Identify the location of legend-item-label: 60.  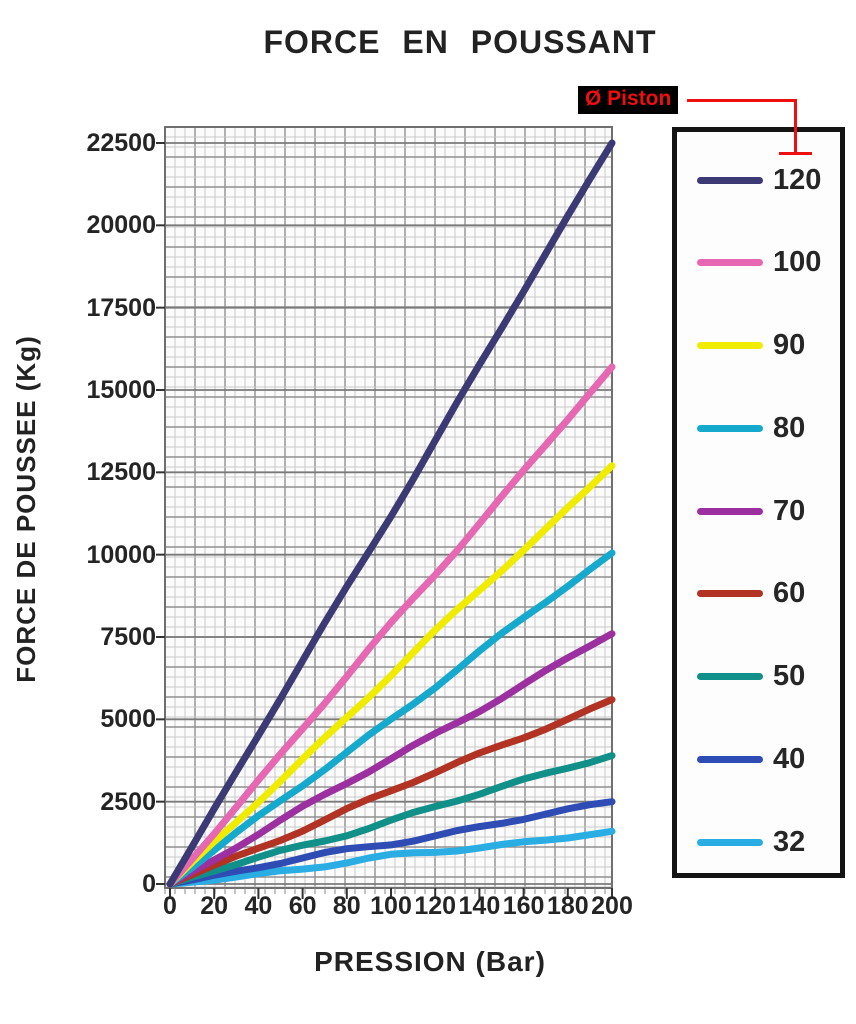
(789, 593).